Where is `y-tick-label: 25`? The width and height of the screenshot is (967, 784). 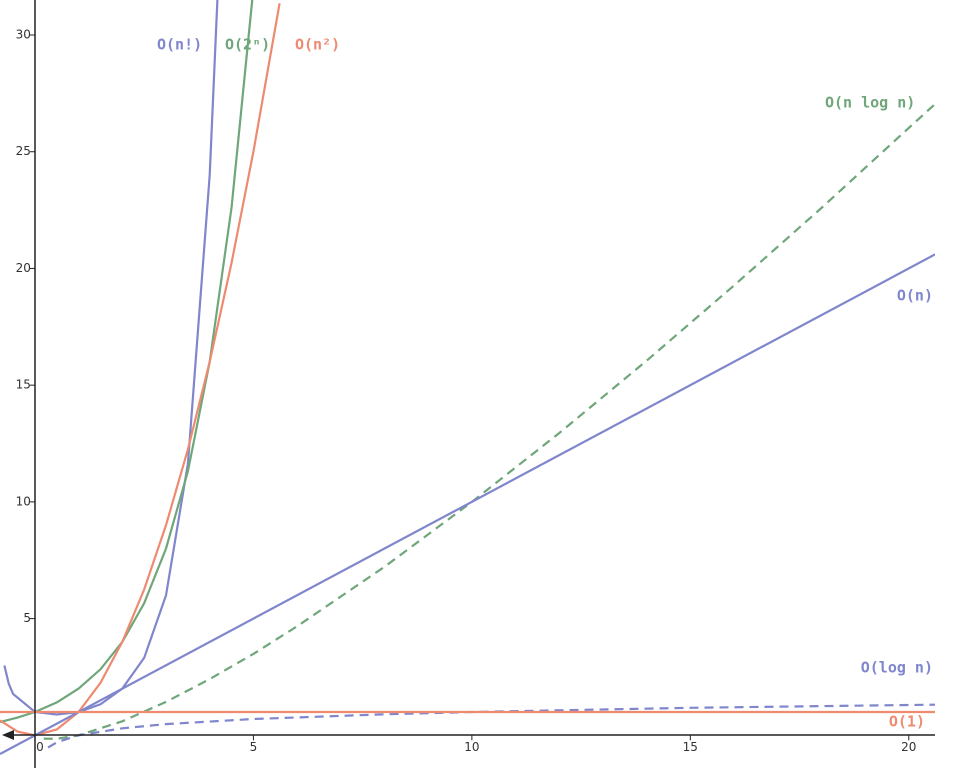
y-tick-label: 25 is located at coordinates (23, 151).